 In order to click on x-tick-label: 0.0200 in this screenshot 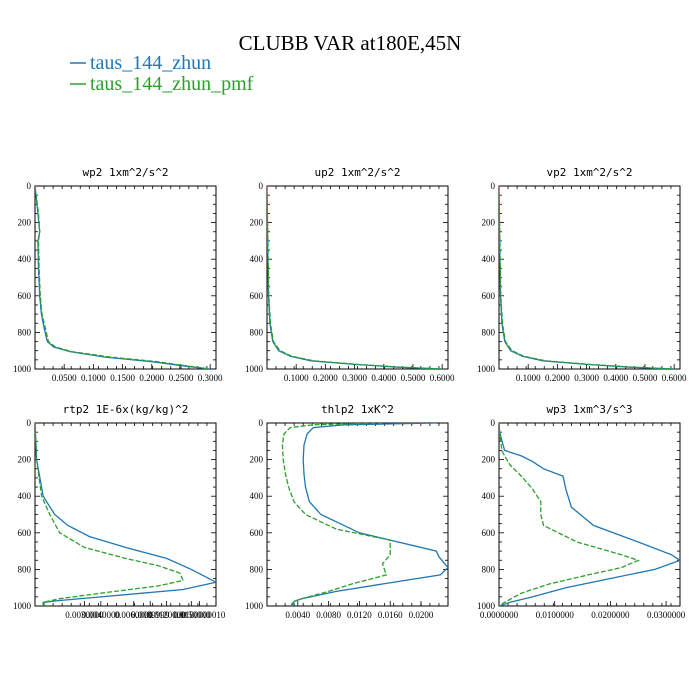, I will do `click(421, 615)`.